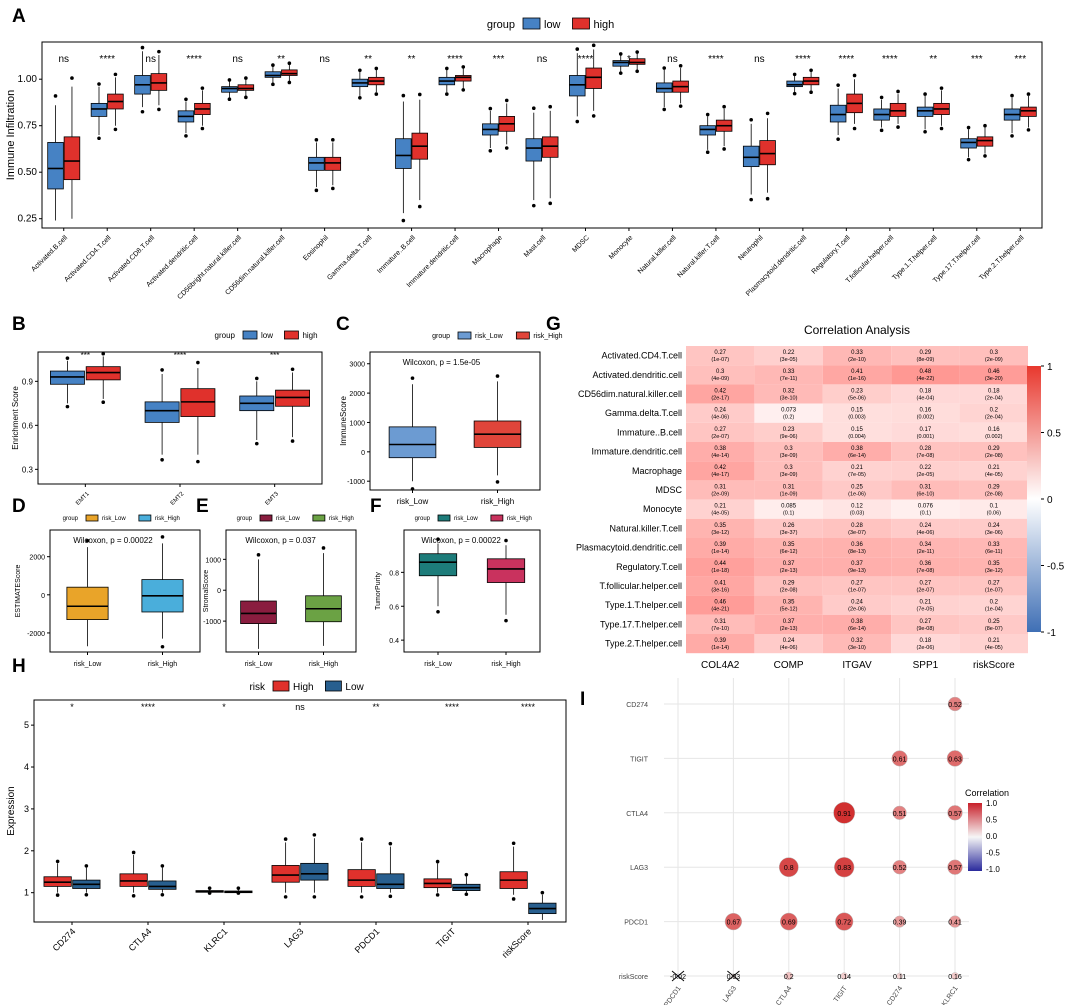 The image size is (1065, 1005). Describe the element at coordinates (720, 379) in the screenshot. I see `heatmap-cell-pvalue: (4e-09)` at that location.